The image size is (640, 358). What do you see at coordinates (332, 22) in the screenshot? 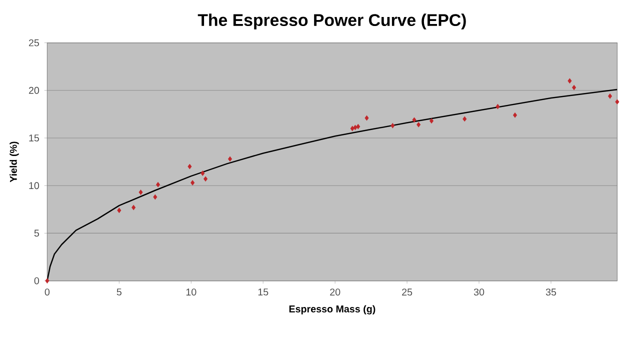
I see `chart-title: The Espresso Power Curve (EPC)` at bounding box center [332, 22].